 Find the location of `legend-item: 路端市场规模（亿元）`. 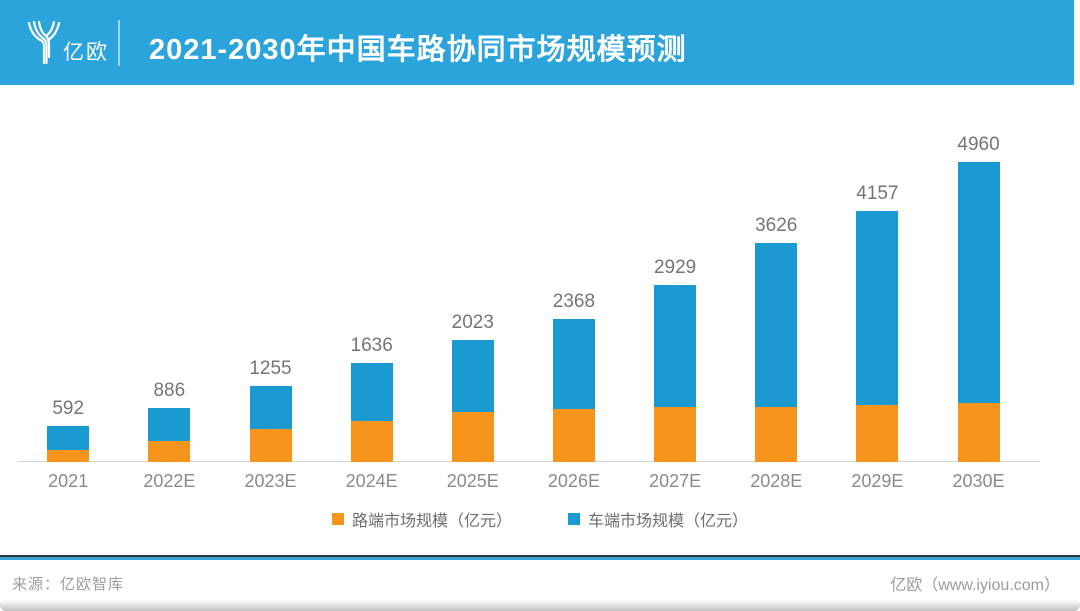

legend-item: 路端市场规模（亿元） is located at coordinates (421, 519).